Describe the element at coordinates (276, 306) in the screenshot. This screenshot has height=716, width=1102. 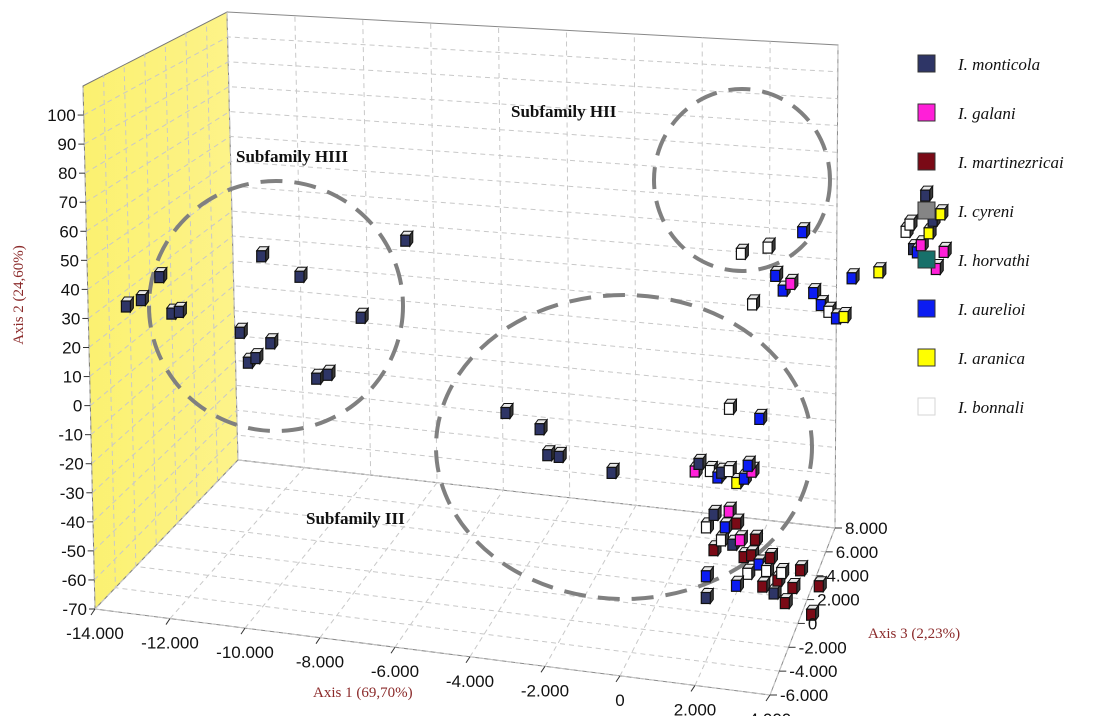
I see `cluster-ellipse-subfamily-hiii` at that location.